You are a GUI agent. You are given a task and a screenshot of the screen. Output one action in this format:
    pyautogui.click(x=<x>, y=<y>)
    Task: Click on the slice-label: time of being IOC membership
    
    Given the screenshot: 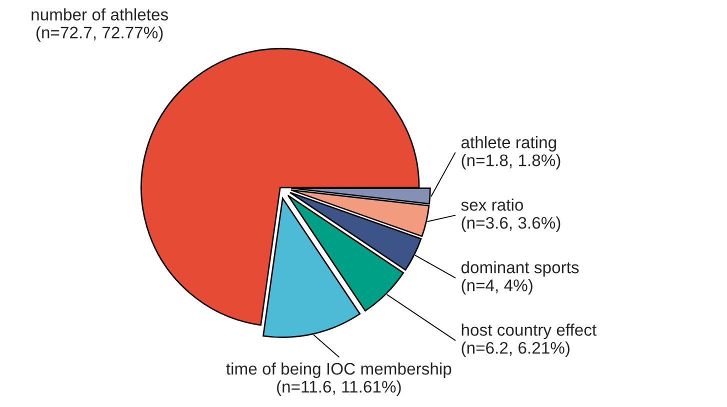 What is the action you would take?
    pyautogui.click(x=339, y=370)
    